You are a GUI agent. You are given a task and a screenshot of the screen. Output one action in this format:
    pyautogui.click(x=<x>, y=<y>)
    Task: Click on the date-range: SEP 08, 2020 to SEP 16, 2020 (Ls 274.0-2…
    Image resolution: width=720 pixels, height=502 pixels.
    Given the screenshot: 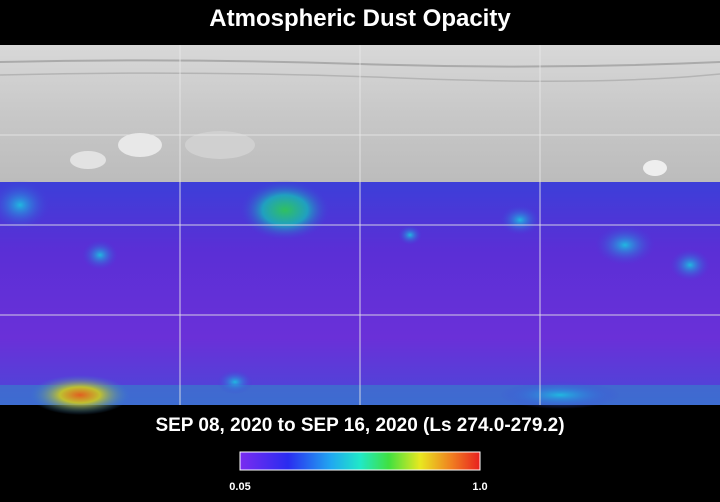 What is the action you would take?
    pyautogui.click(x=359, y=425)
    